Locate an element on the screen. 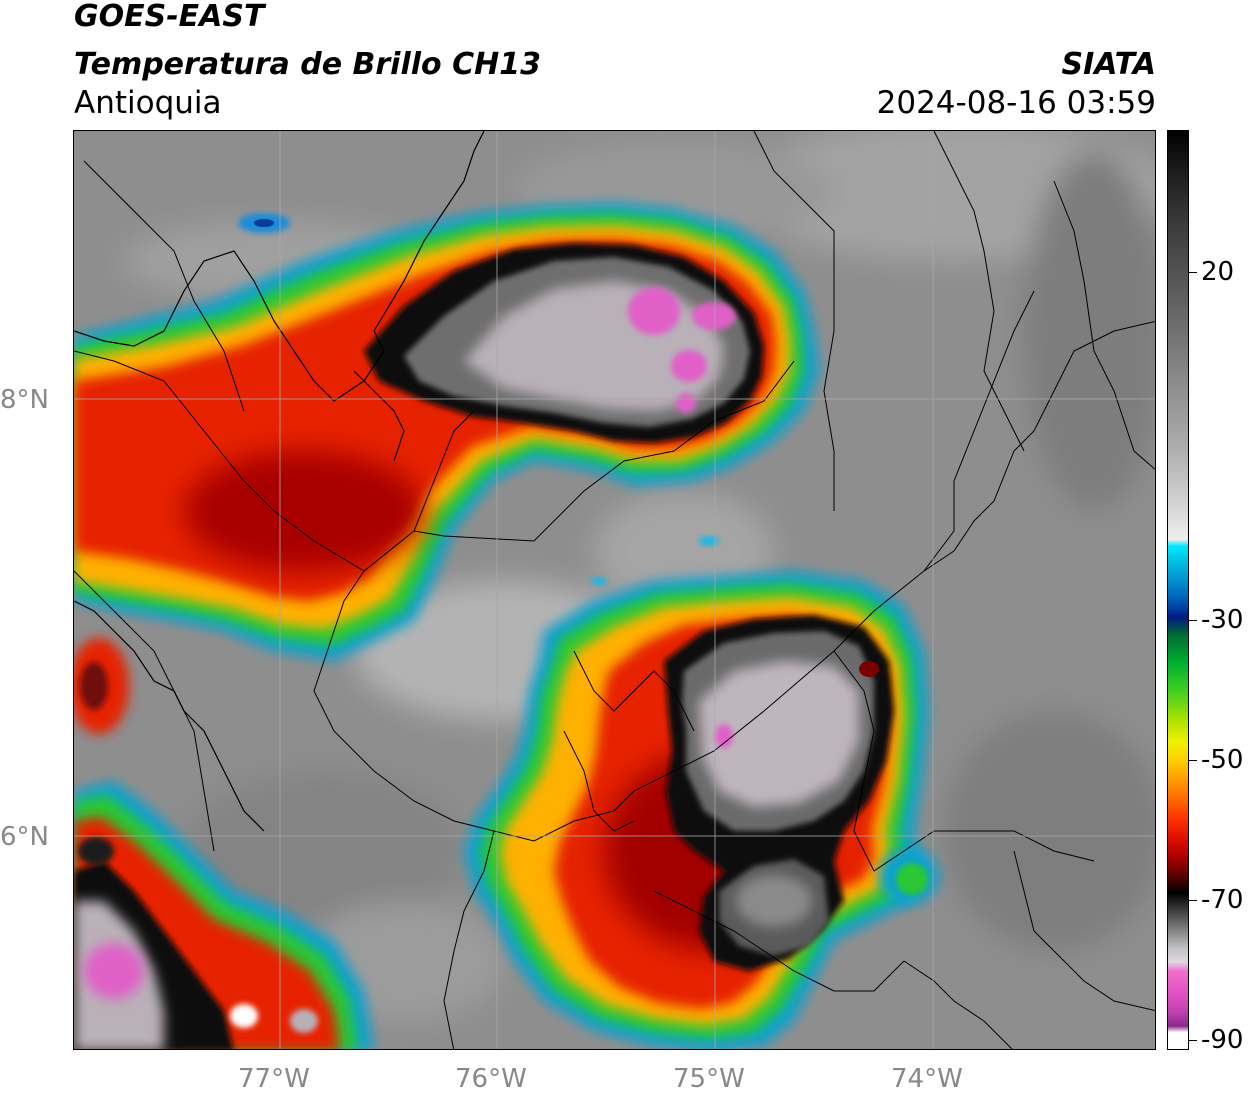 The height and width of the screenshot is (1099, 1252). overshooting-top is located at coordinates (654, 311).